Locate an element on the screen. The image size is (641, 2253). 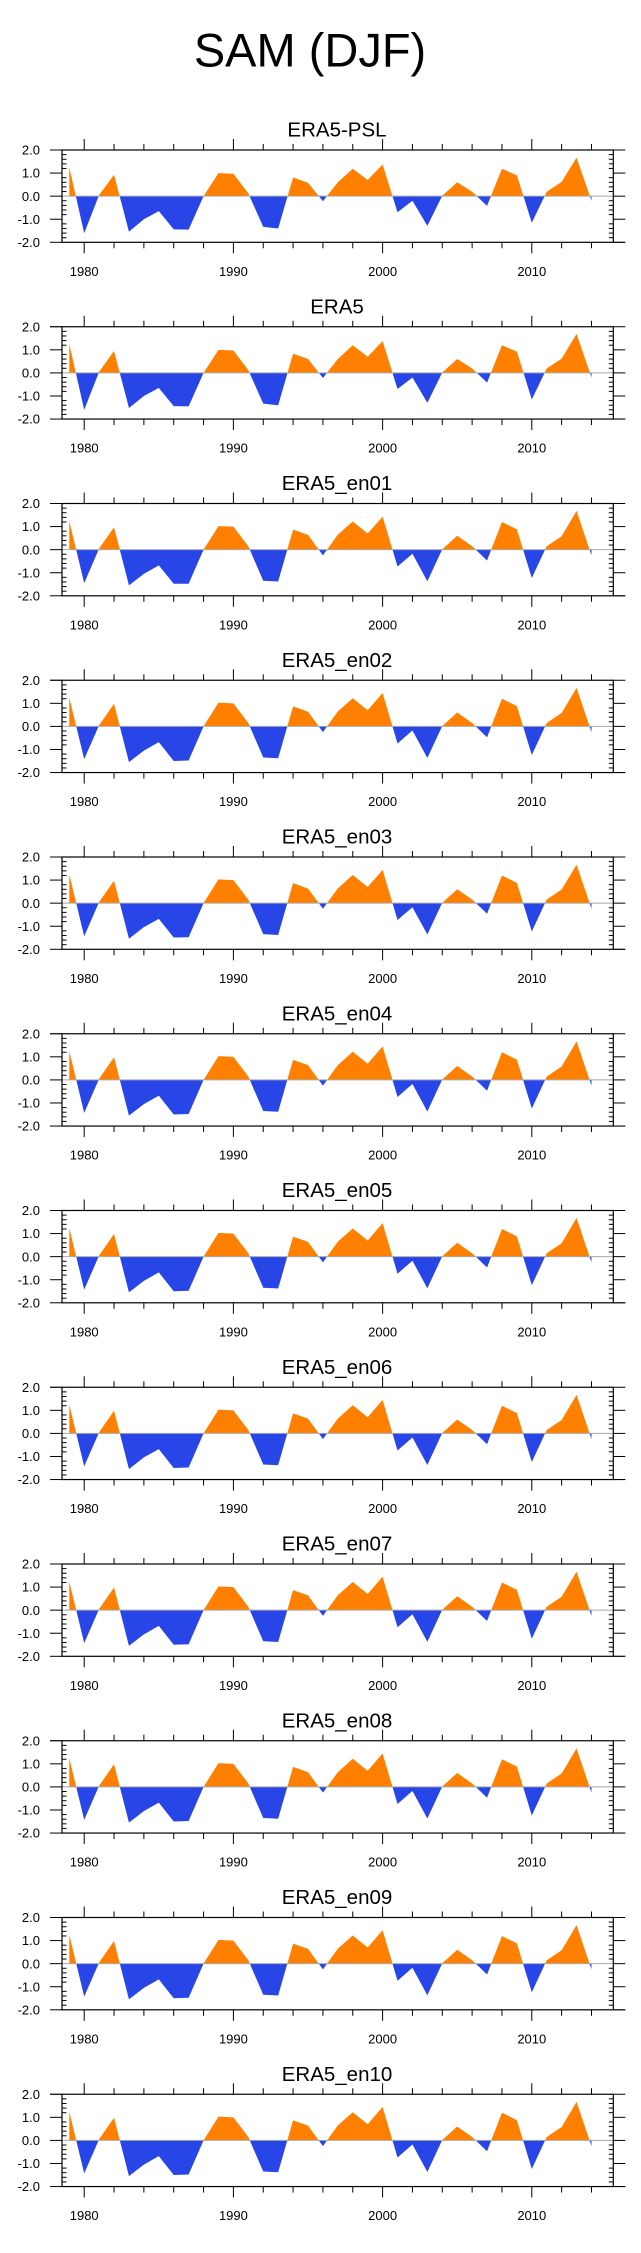
panel-title: ERA5_en03 is located at coordinates (337, 837).